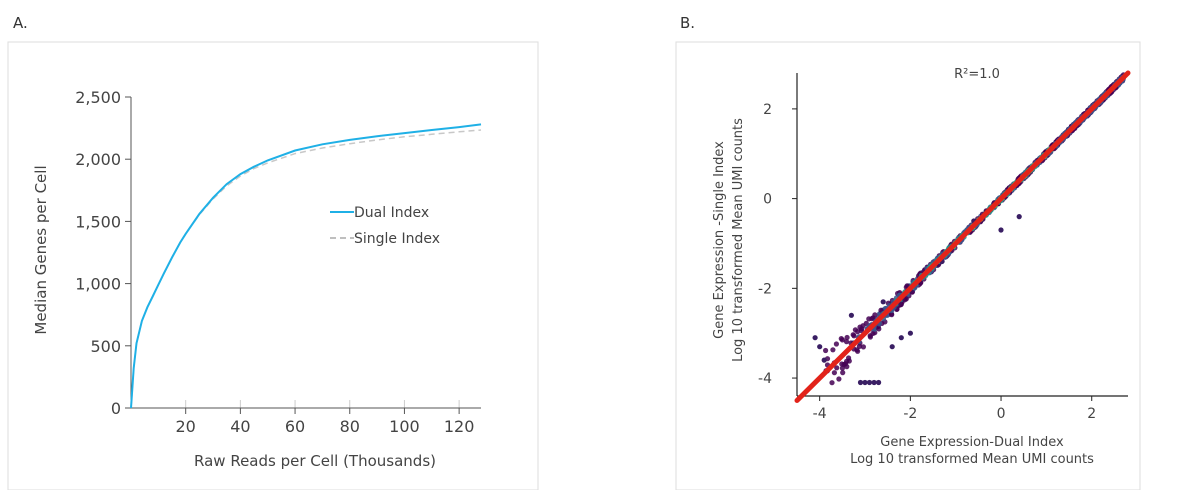 The image size is (1203, 490). Describe the element at coordinates (824, 360) in the screenshot. I see `chart-b-scatter-outlier` at that location.